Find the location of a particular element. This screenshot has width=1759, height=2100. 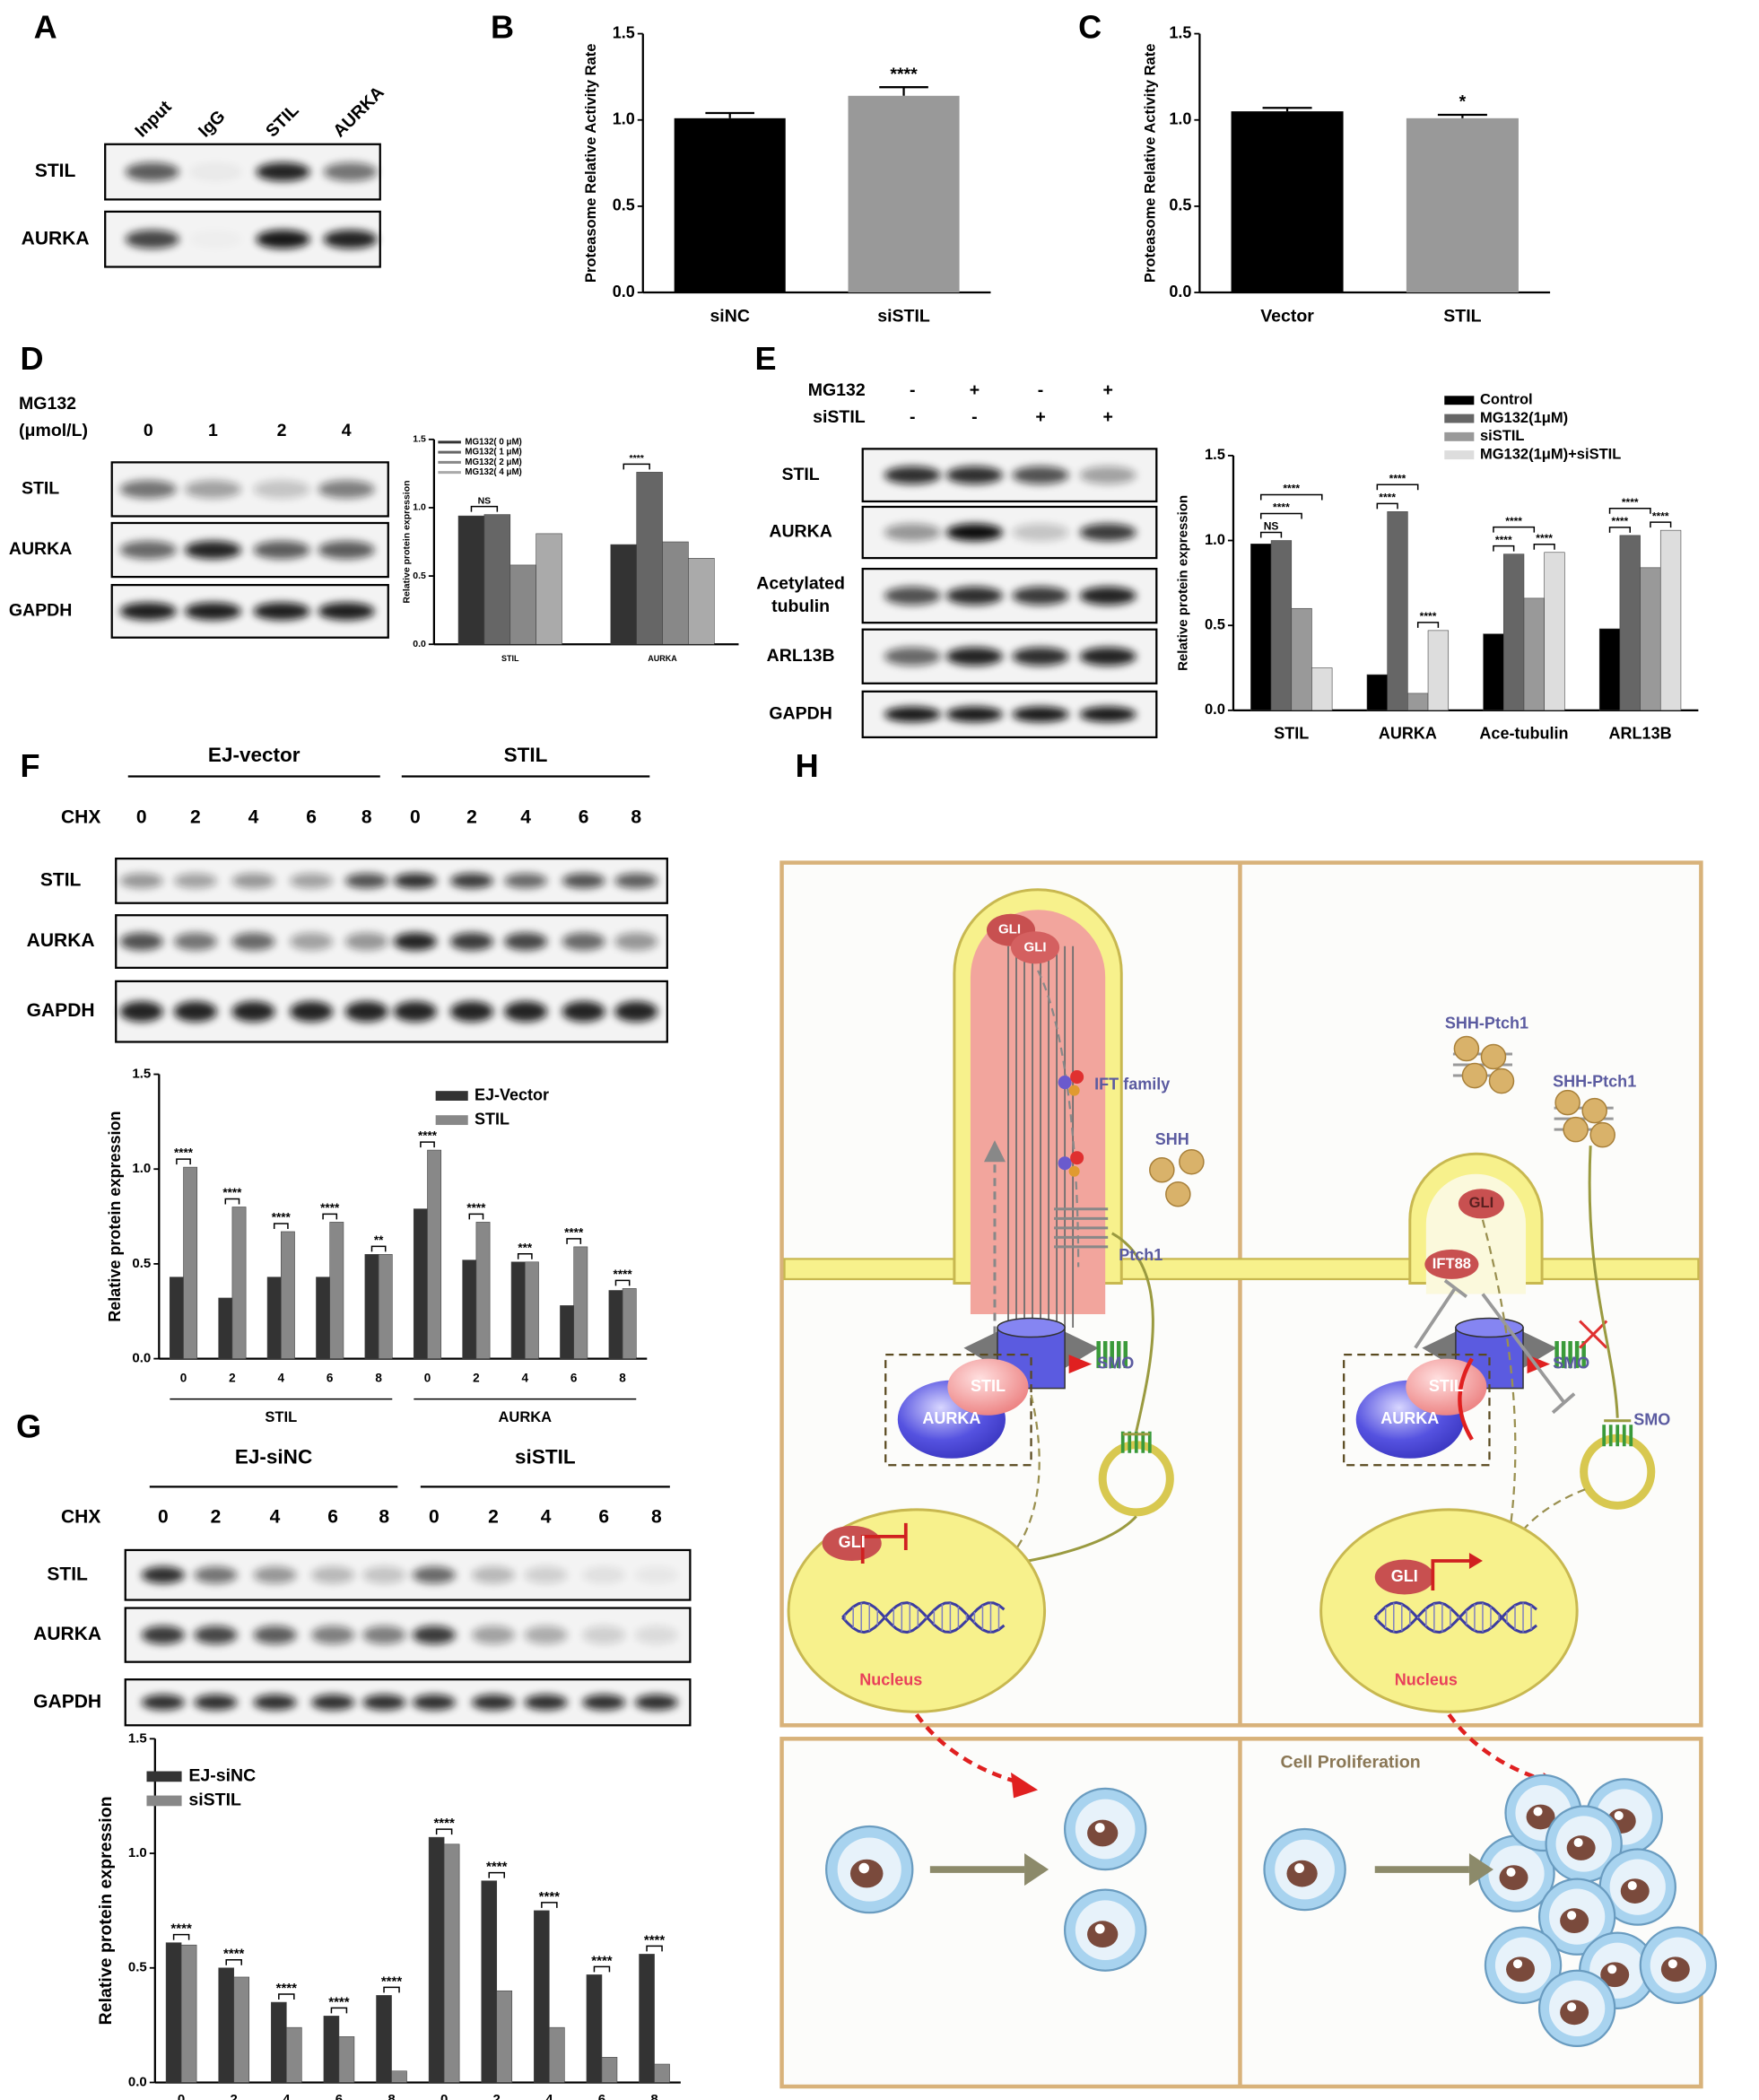

treatment-label: siSTIL is located at coordinates (840, 417).